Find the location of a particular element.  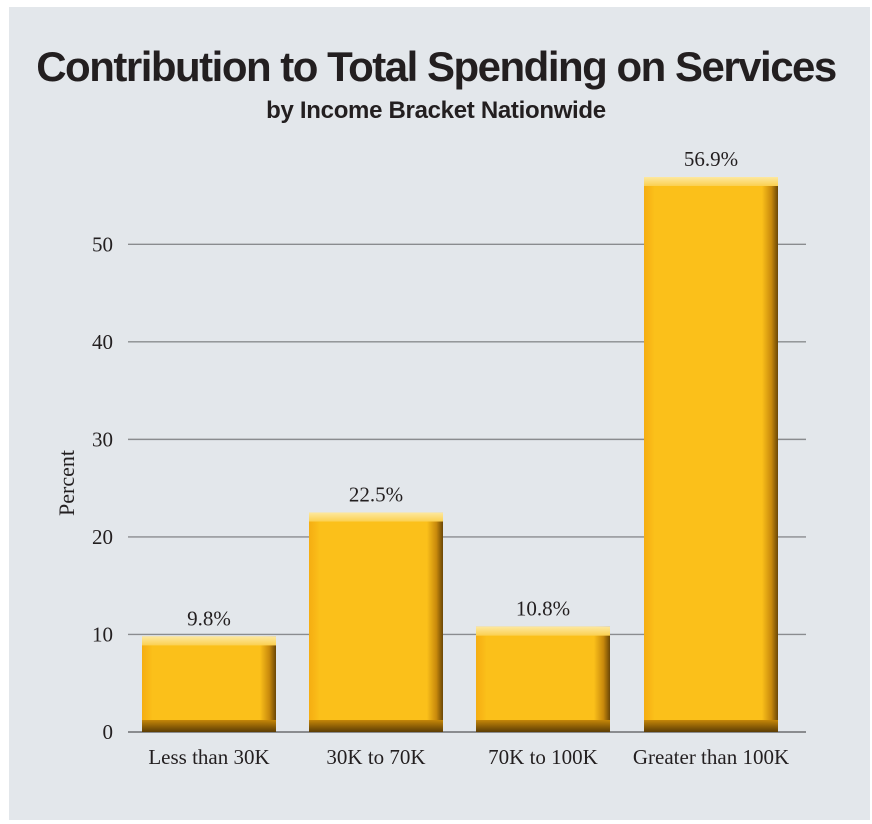

data-label: 9.8% is located at coordinates (209, 618).